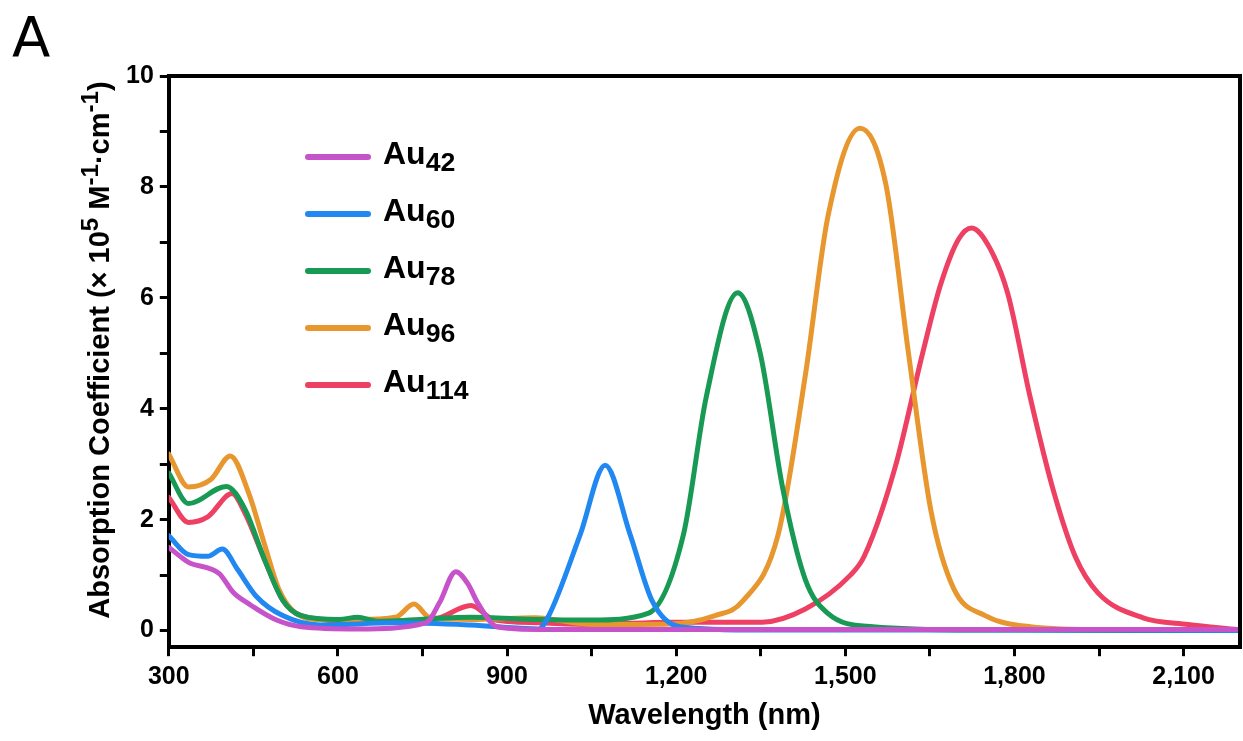 Image resolution: width=1243 pixels, height=741 pixels. I want to click on x-tick-label: 1,500, so click(845, 675).